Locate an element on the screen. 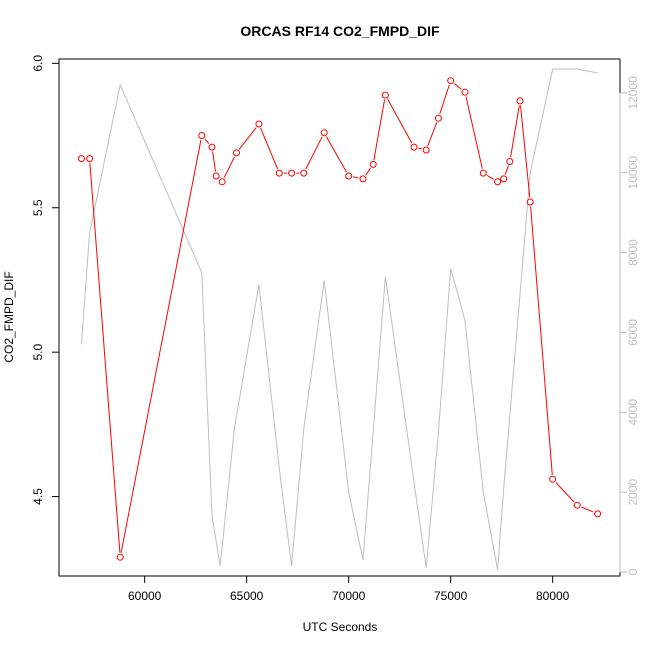 Image resolution: width=650 pixels, height=650 pixels. x-tick-label: 70000 is located at coordinates (349, 596).